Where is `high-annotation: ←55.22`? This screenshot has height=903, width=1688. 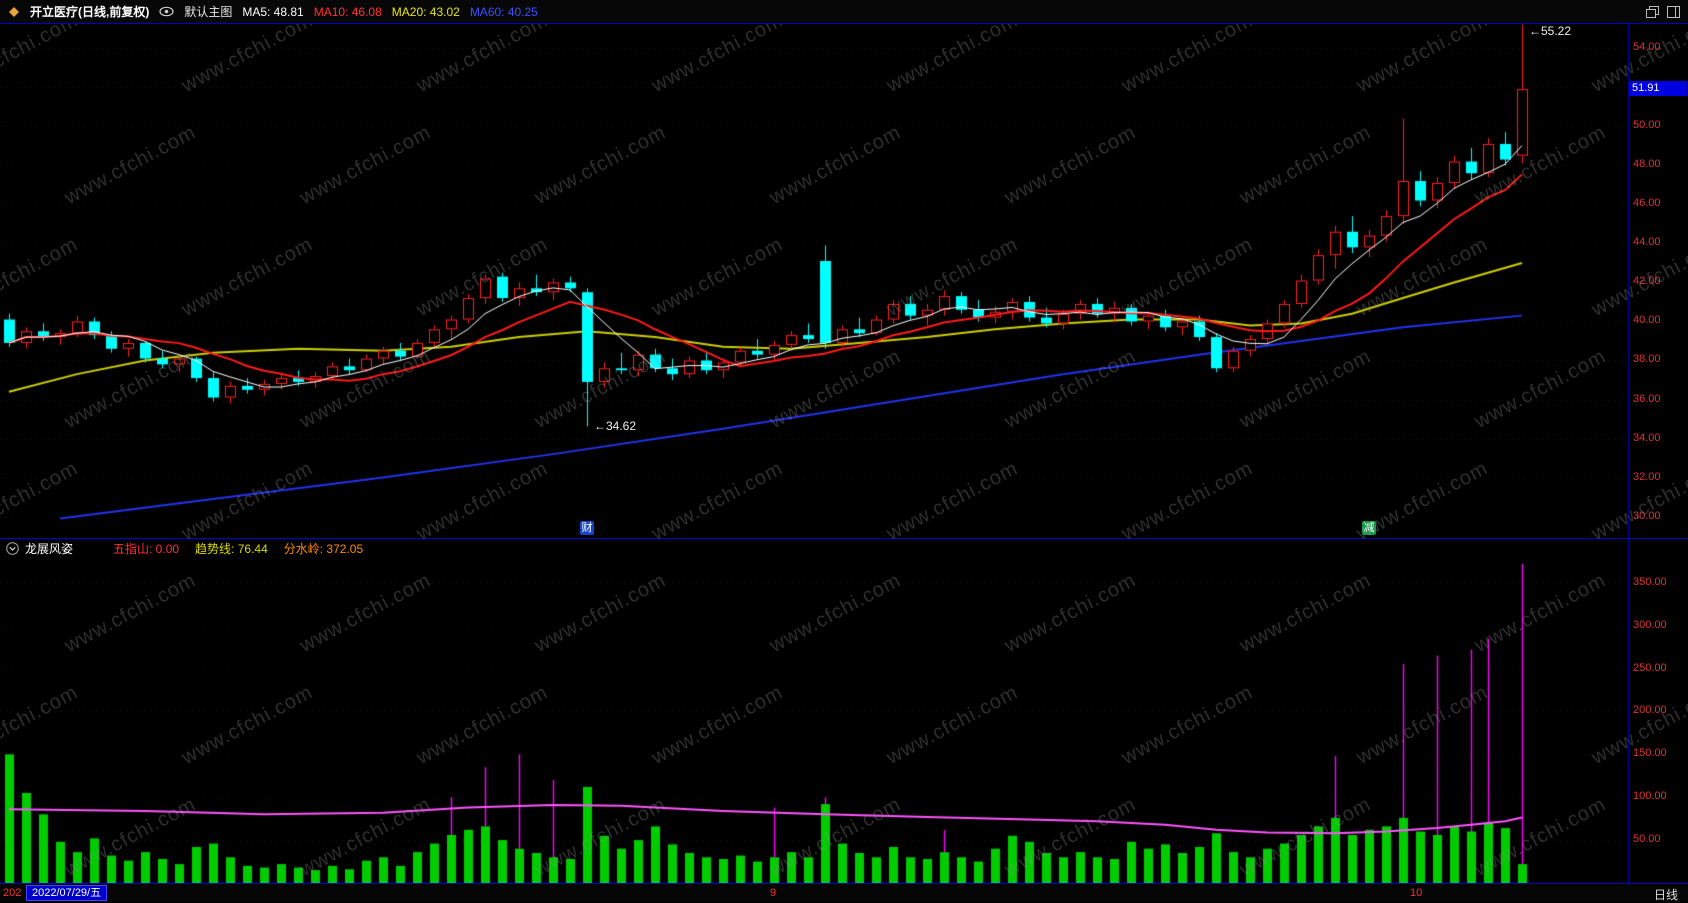 high-annotation: ←55.22 is located at coordinates (1550, 31).